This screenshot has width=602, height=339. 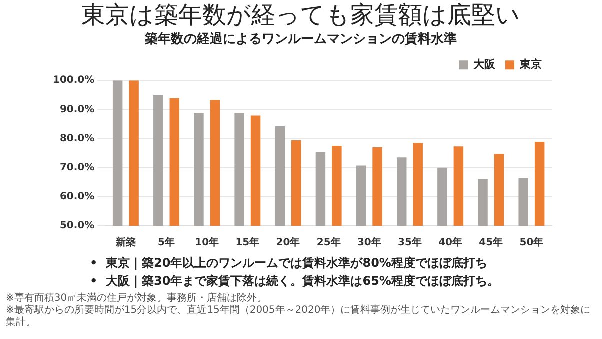 I want to click on x-tick-label: 20年, so click(x=288, y=242).